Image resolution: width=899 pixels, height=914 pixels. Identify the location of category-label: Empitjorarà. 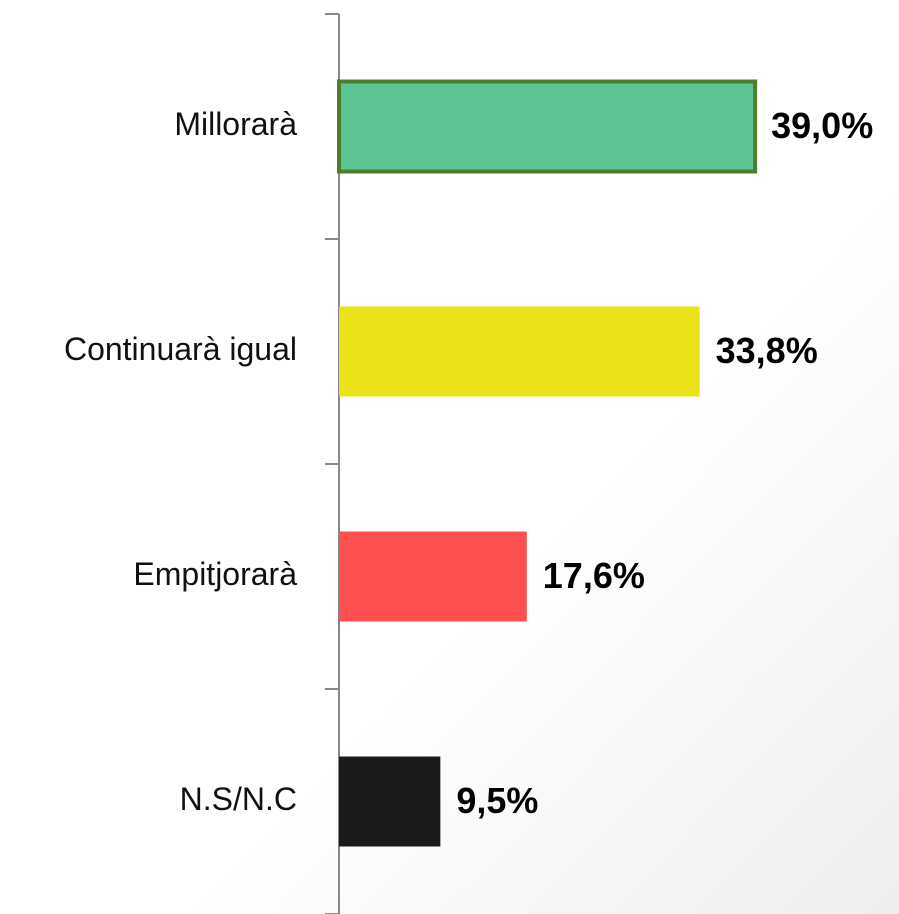
(215, 574).